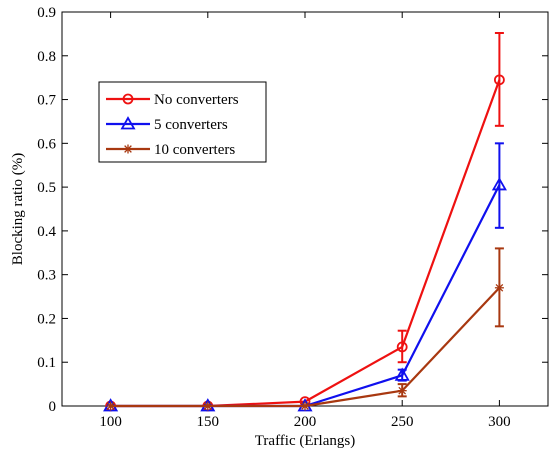 This screenshot has width=556, height=451. I want to click on x-tick-label: 300, so click(499, 422).